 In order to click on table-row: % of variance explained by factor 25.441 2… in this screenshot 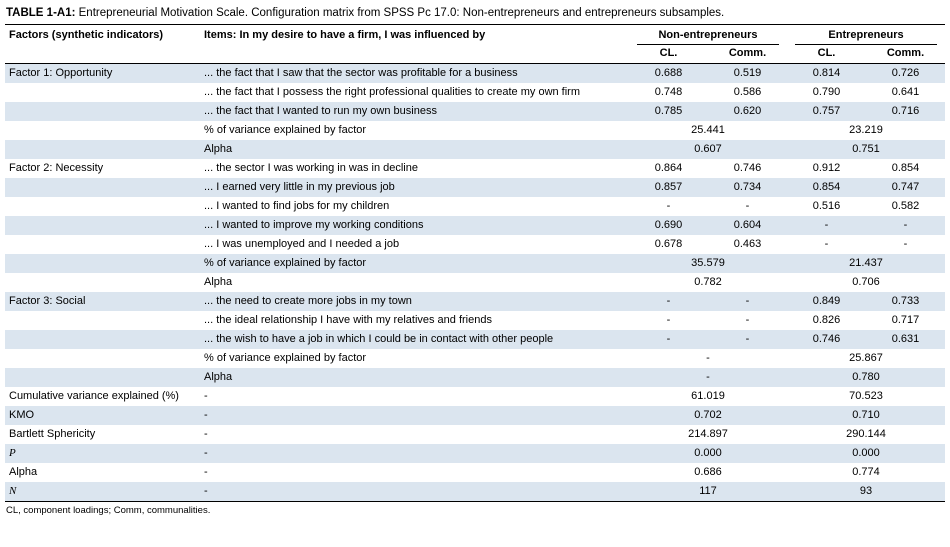, I will do `click(475, 130)`.